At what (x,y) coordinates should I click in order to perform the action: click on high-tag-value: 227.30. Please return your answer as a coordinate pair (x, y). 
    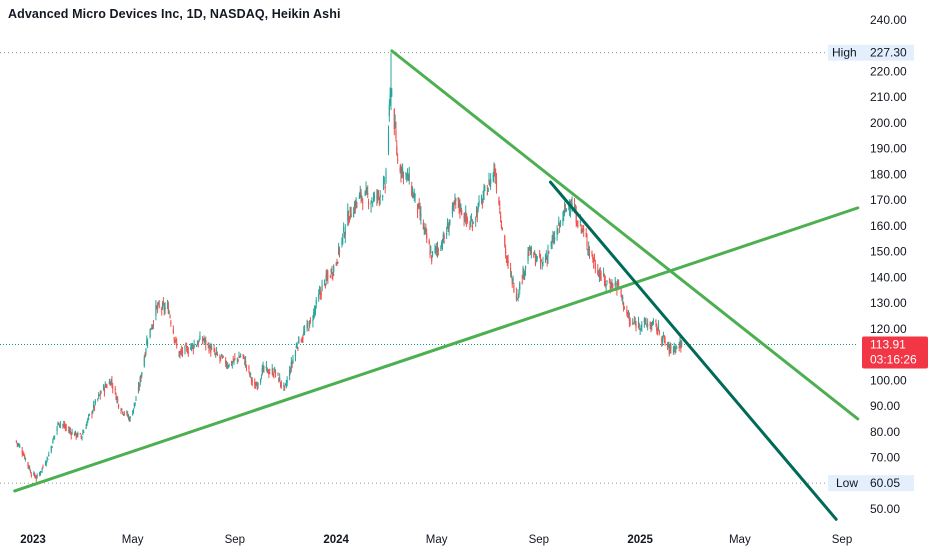
    Looking at the image, I should click on (888, 53).